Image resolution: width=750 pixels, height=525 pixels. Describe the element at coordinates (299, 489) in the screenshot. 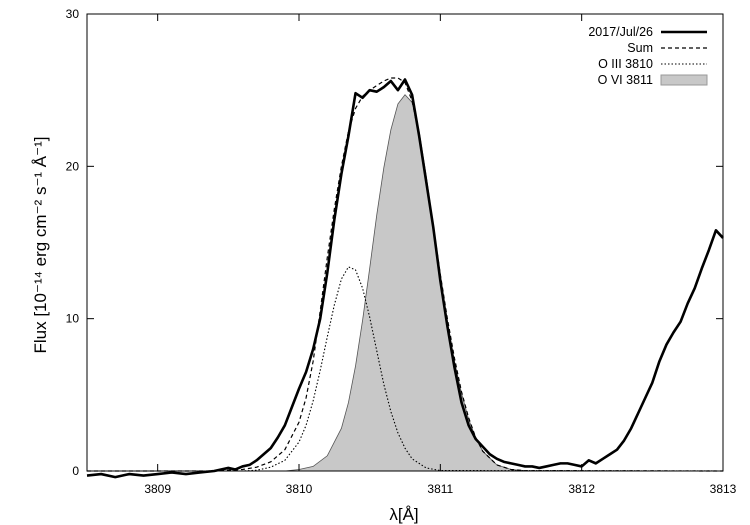

I see `x-tick-label: 3810` at that location.